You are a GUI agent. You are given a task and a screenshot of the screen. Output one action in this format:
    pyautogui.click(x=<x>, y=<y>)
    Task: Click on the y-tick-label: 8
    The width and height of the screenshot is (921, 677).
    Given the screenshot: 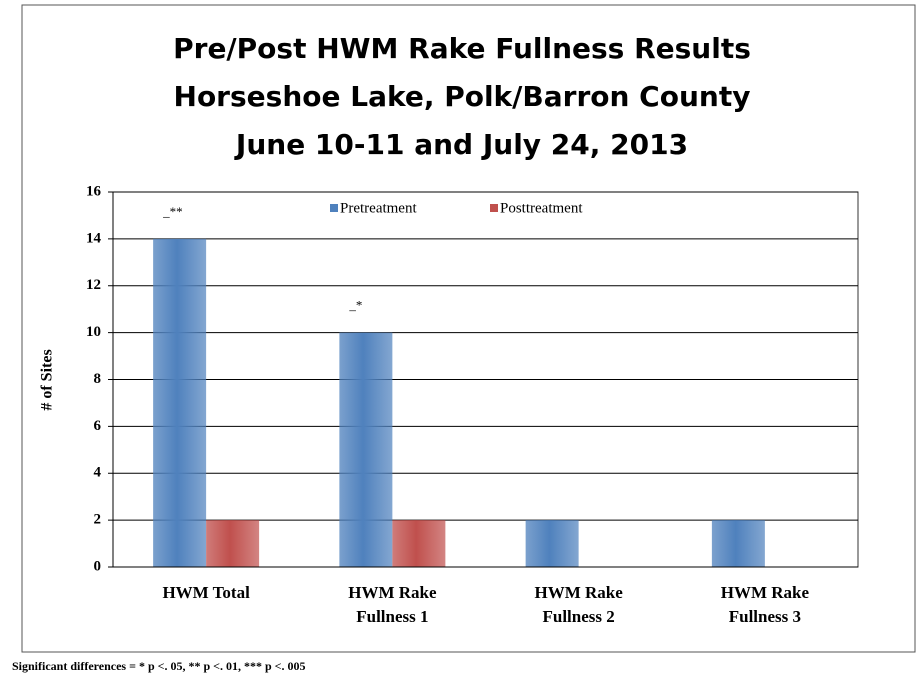 What is the action you would take?
    pyautogui.click(x=98, y=379)
    